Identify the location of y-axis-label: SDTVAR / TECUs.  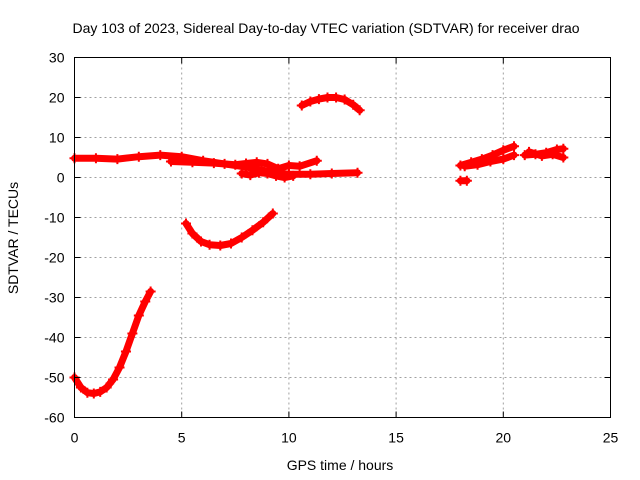
(13, 238).